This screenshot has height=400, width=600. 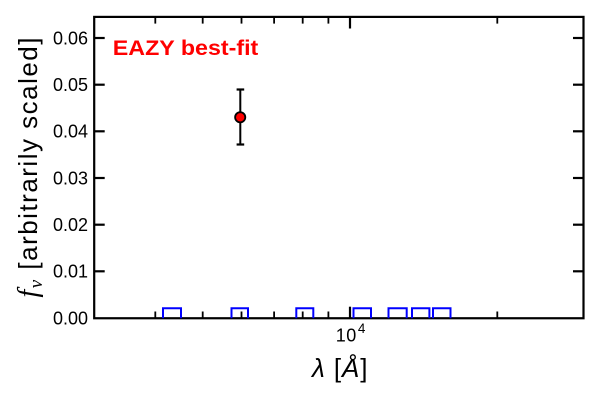 What do you see at coordinates (70, 178) in the screenshot?
I see `svg-text: 0.03` at bounding box center [70, 178].